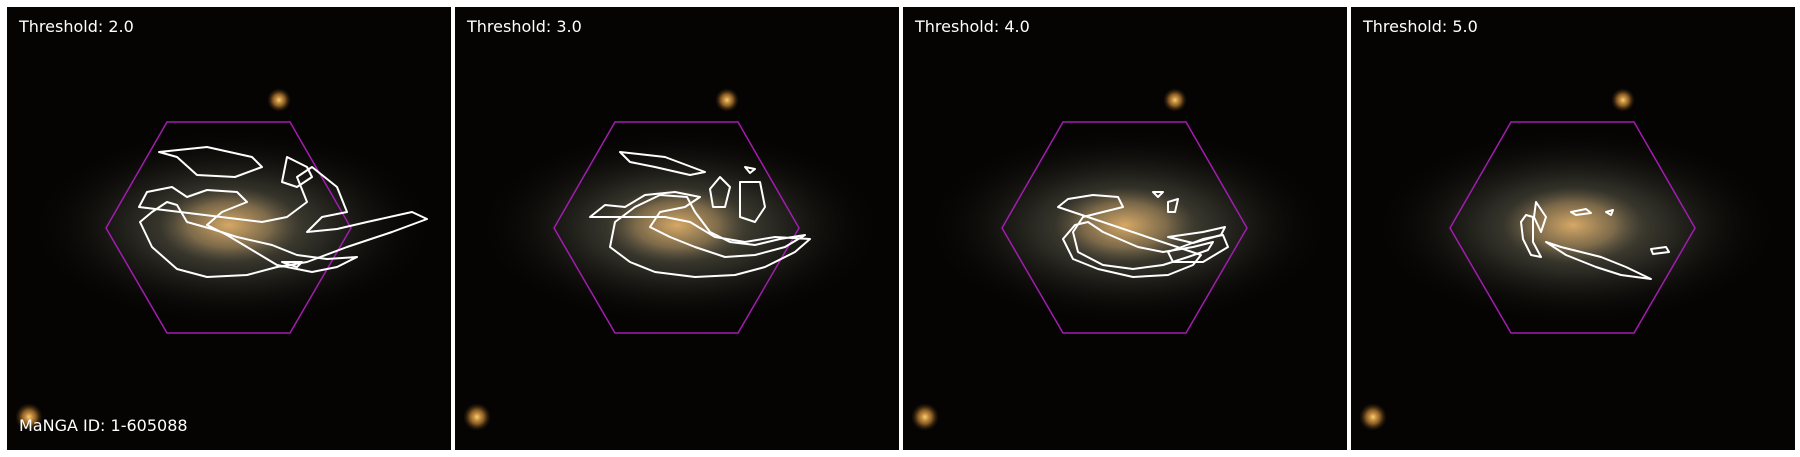  I want to click on threshold-label: Threshold: 5.0, so click(1420, 26).